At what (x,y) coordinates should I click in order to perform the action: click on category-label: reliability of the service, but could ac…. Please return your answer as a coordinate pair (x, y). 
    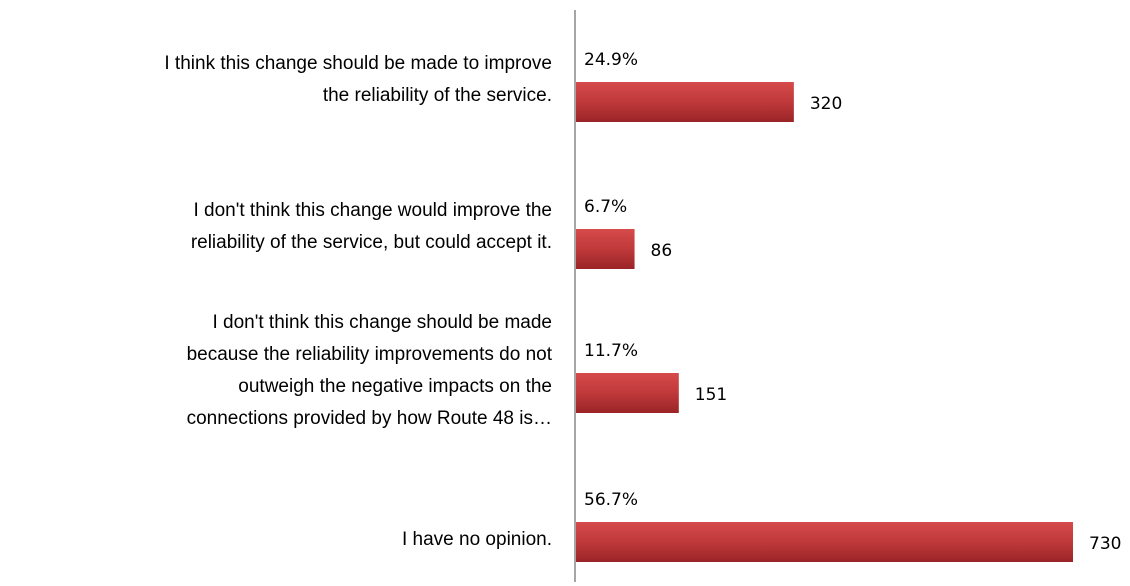
    Looking at the image, I should click on (371, 242).